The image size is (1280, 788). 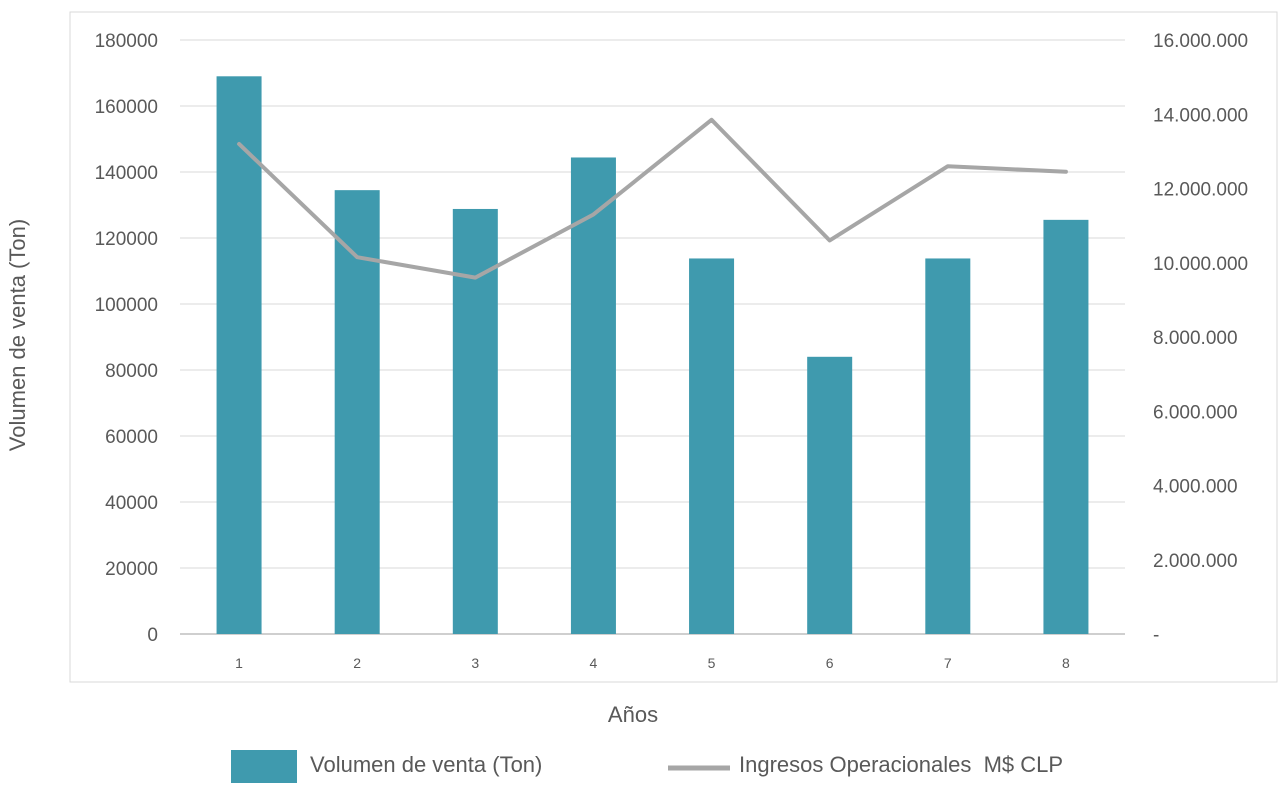 I want to click on x-tick-label: 1, so click(x=239, y=663).